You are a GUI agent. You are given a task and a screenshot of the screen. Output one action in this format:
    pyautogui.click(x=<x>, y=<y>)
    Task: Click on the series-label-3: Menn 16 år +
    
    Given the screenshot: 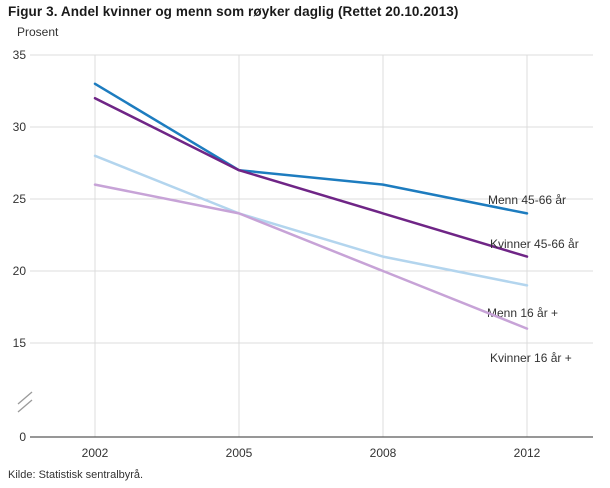 What is the action you would take?
    pyautogui.click(x=522, y=313)
    